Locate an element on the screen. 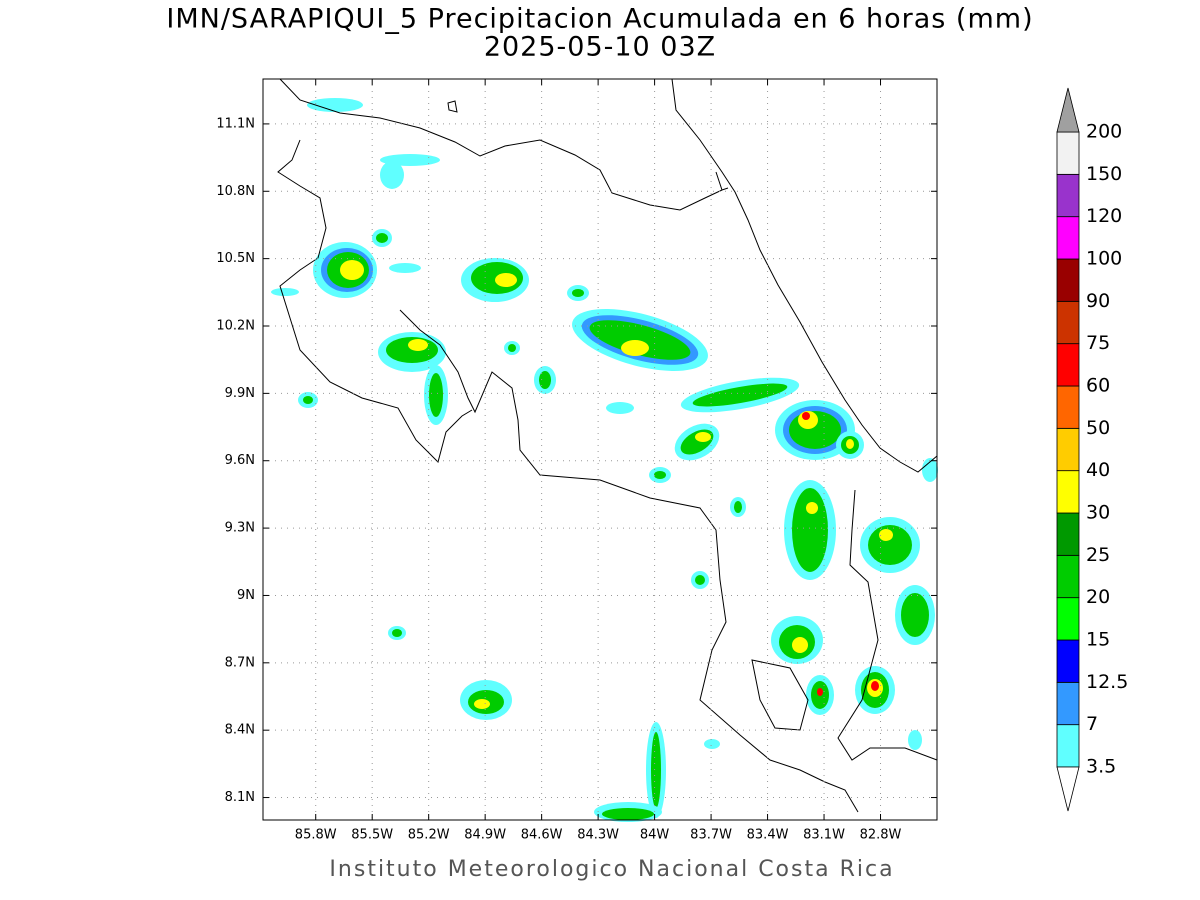  x-tick-label: 84.9W is located at coordinates (485, 835).